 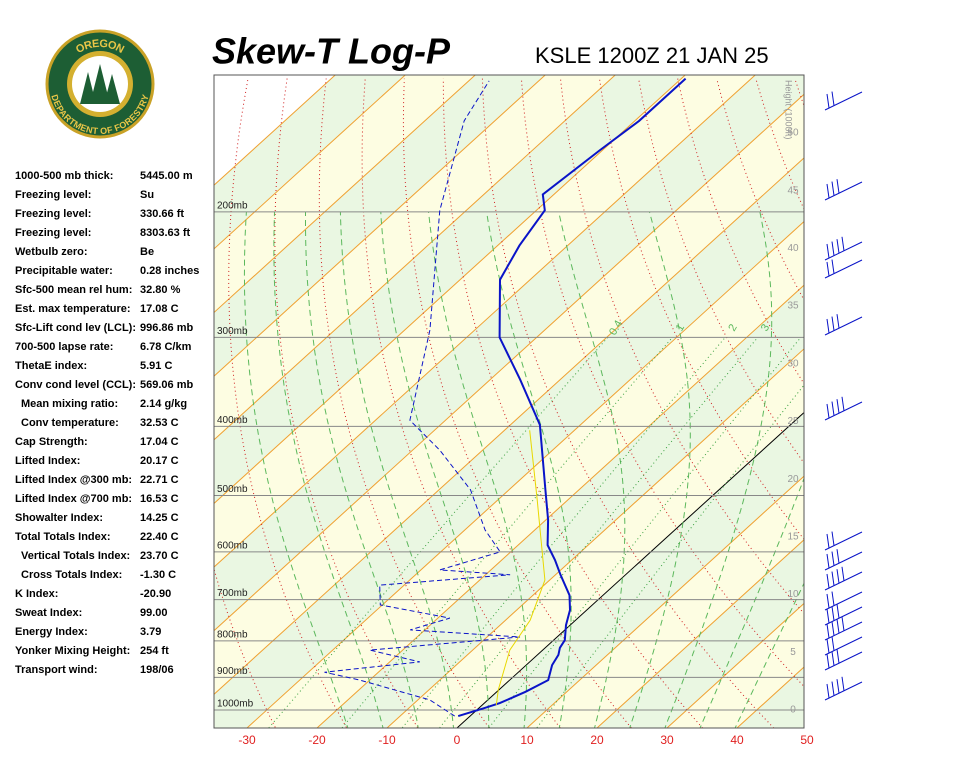 I want to click on index-value: -20.90, so click(x=155, y=594).